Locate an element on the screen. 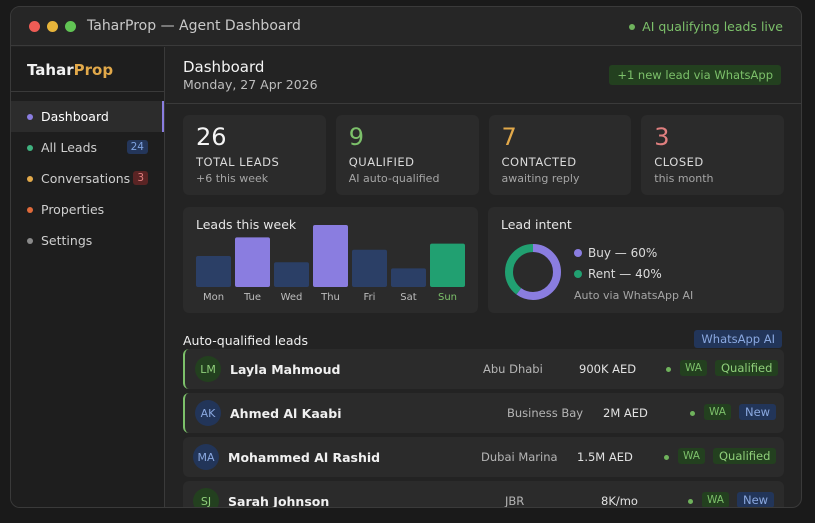 The image size is (815, 523). stat-card: 9 QUALIFIED AI auto-qualified is located at coordinates (407, 155).